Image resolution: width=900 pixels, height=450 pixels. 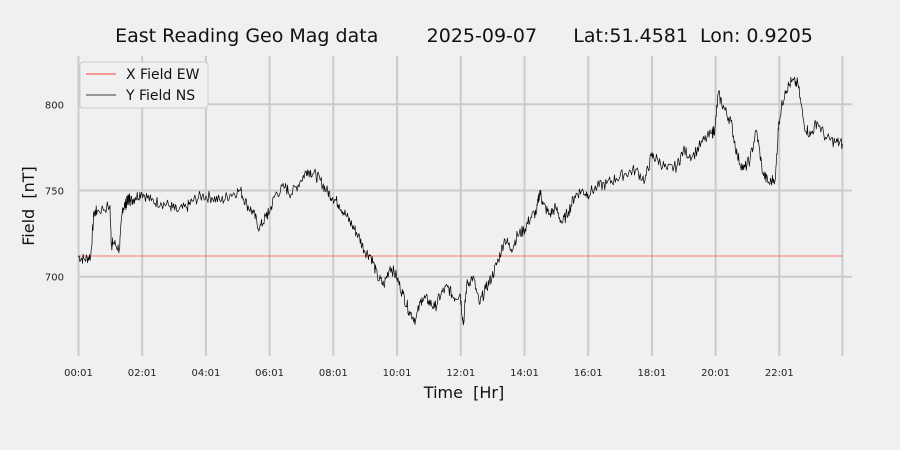 I want to click on y-tick-labels: 700 750 800, so click(x=54, y=191).